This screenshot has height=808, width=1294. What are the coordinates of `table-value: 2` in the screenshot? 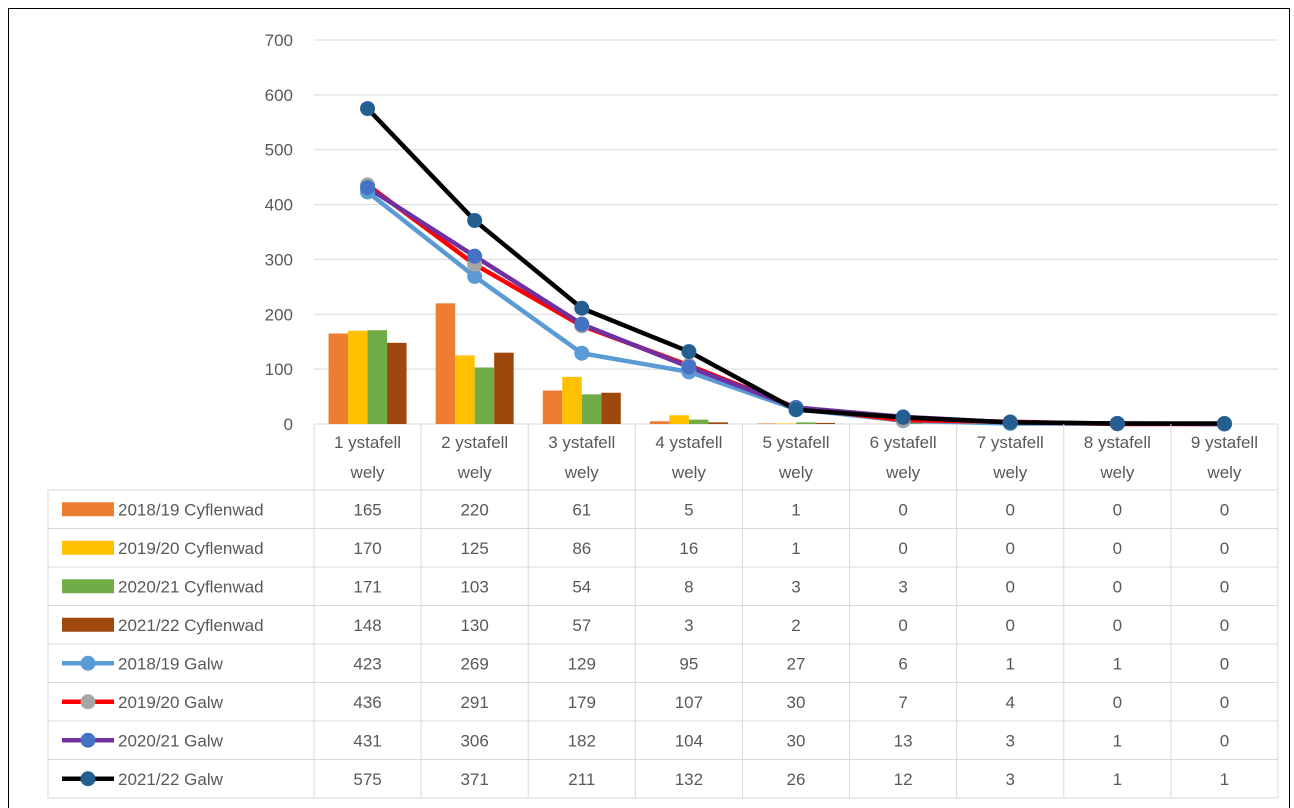 It's located at (795, 625).